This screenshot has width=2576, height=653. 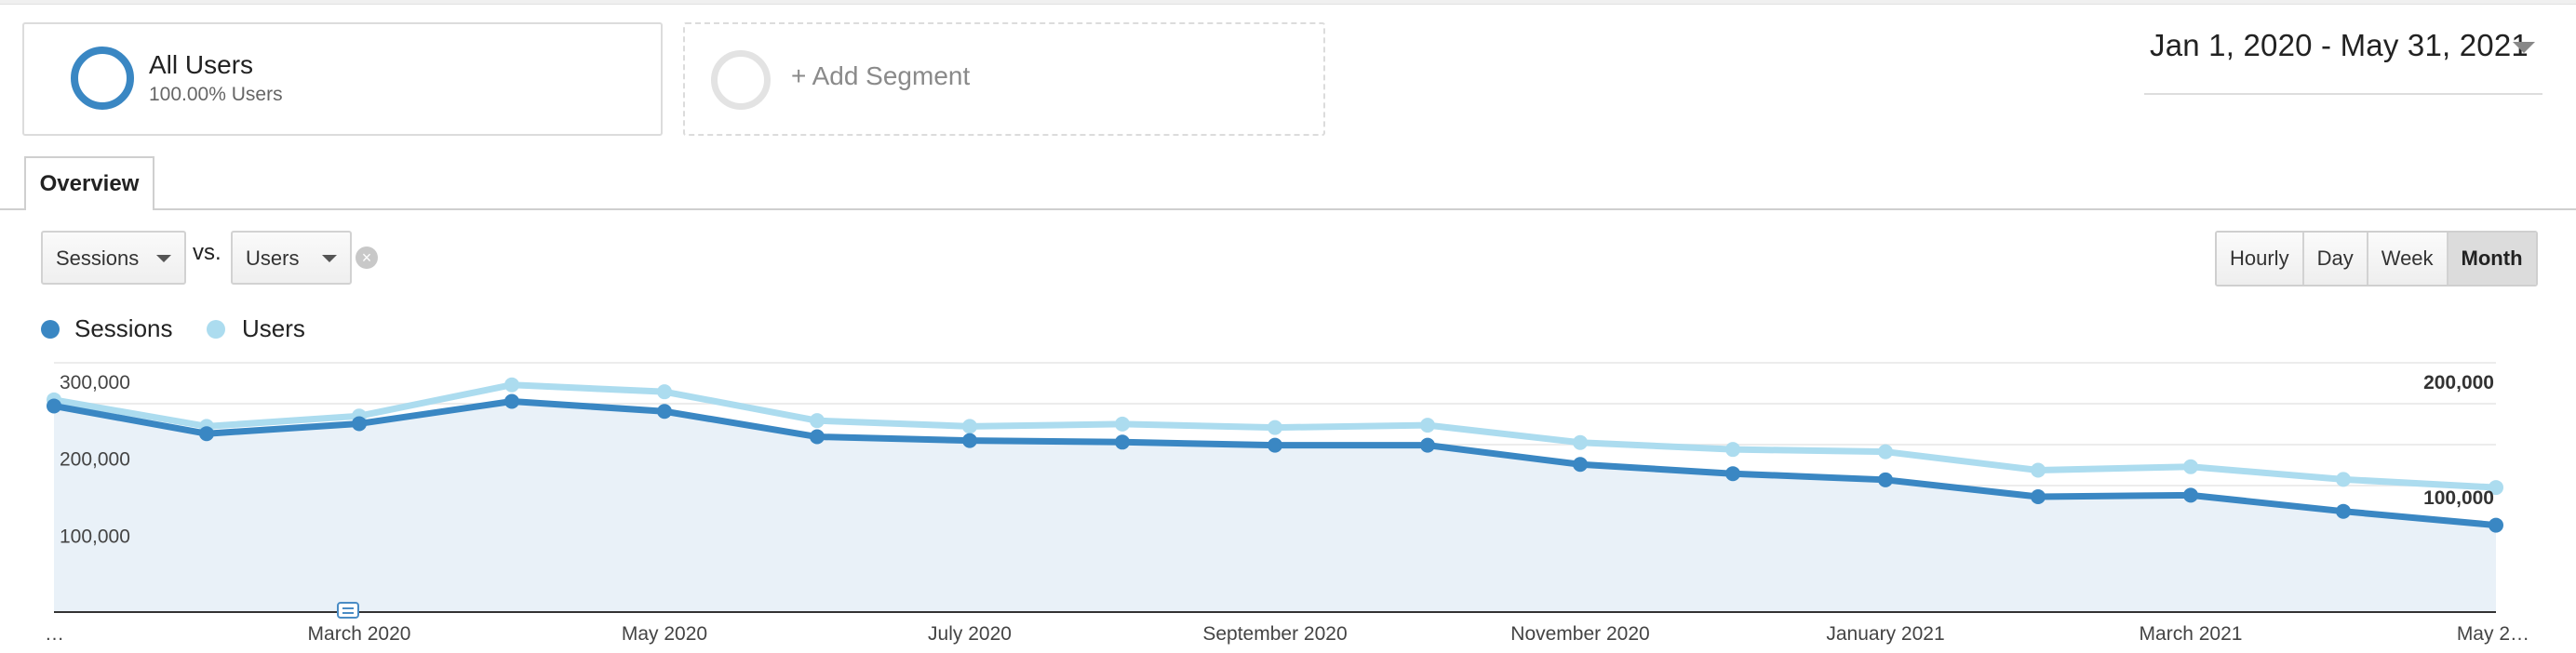 What do you see at coordinates (2524, 47) in the screenshot?
I see `chevron-down-icon` at bounding box center [2524, 47].